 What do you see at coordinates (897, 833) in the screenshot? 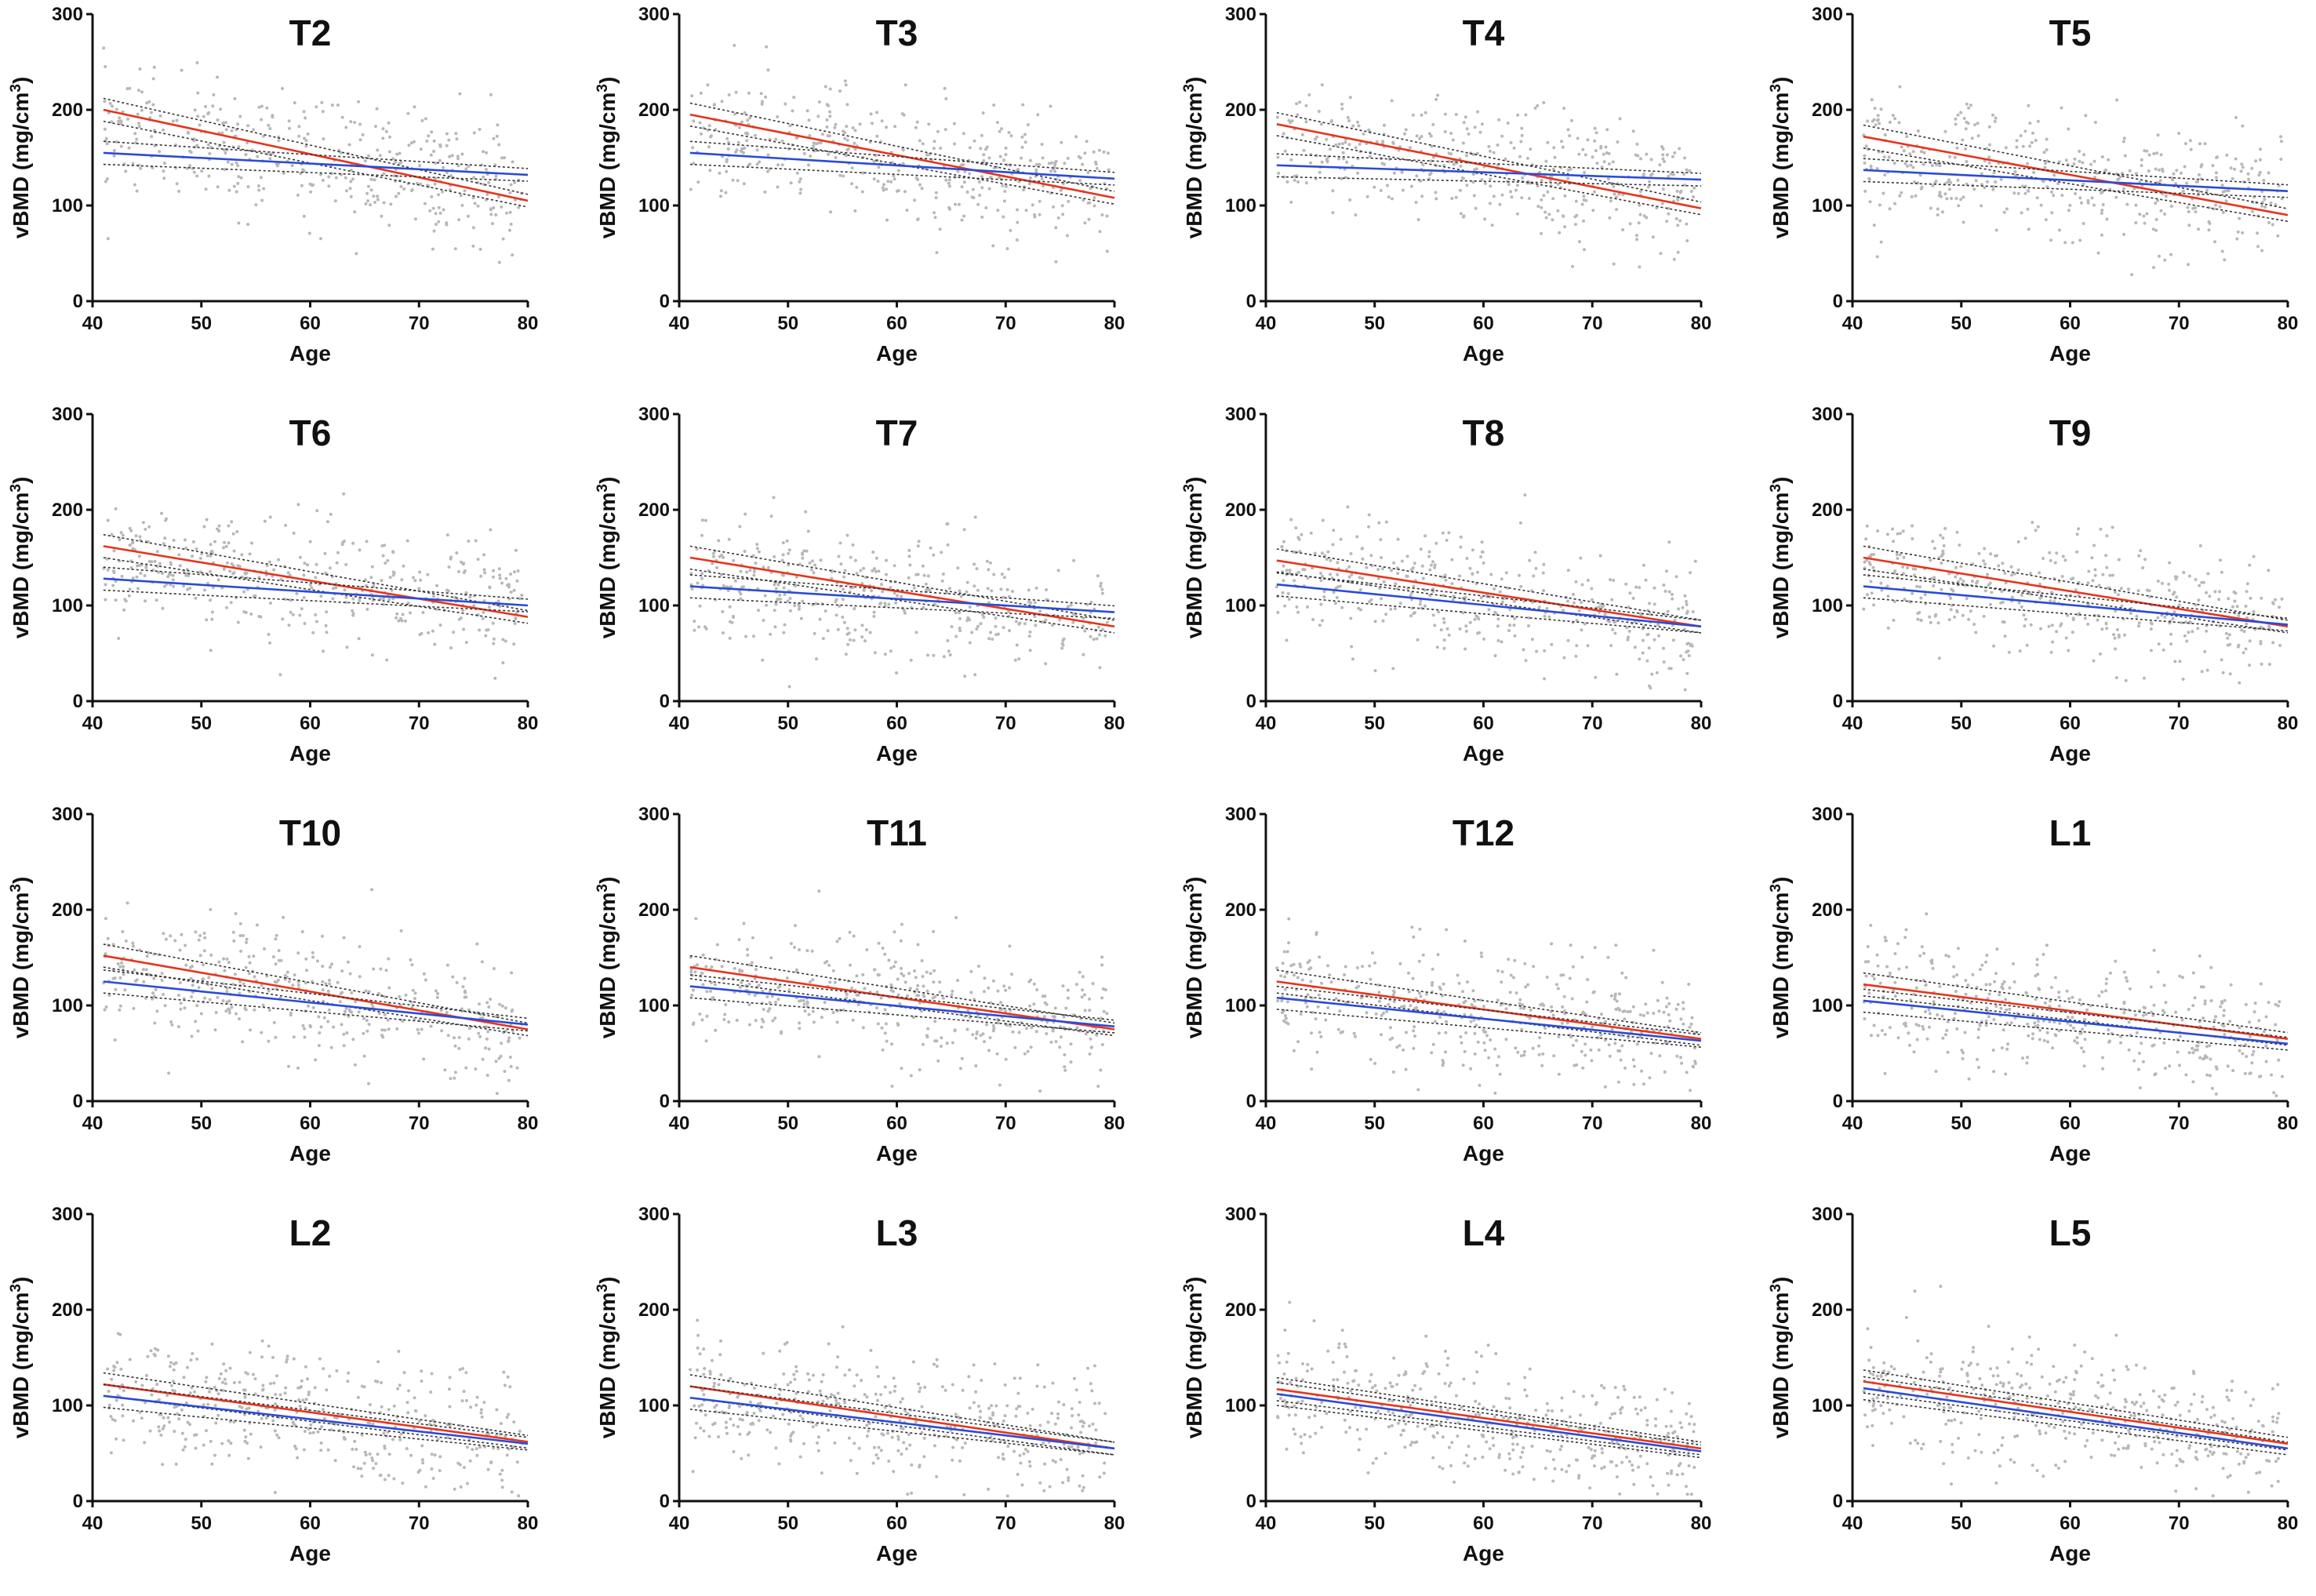
I see `panel-title: T11` at bounding box center [897, 833].